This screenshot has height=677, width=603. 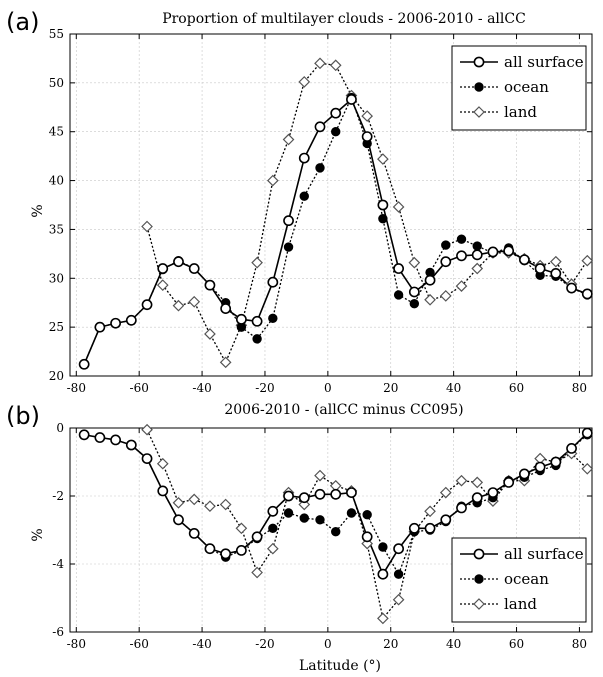 I want to click on panel-b-x-tick-label: 20, so click(x=390, y=644).